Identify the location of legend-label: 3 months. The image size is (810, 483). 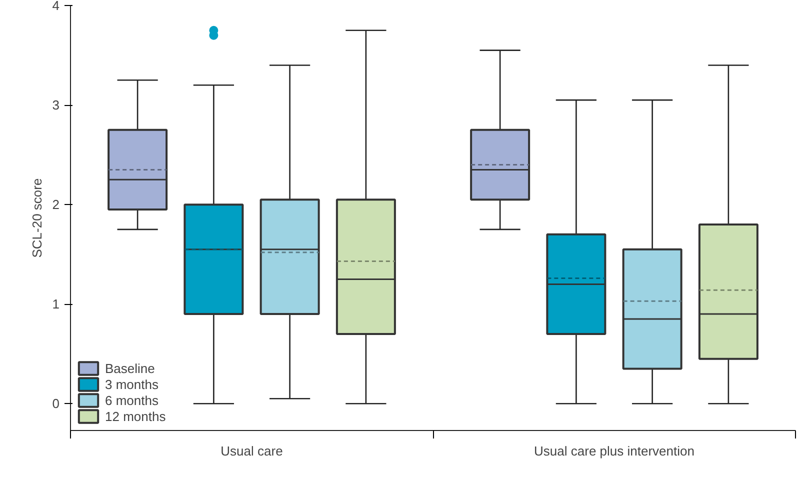
(131, 384).